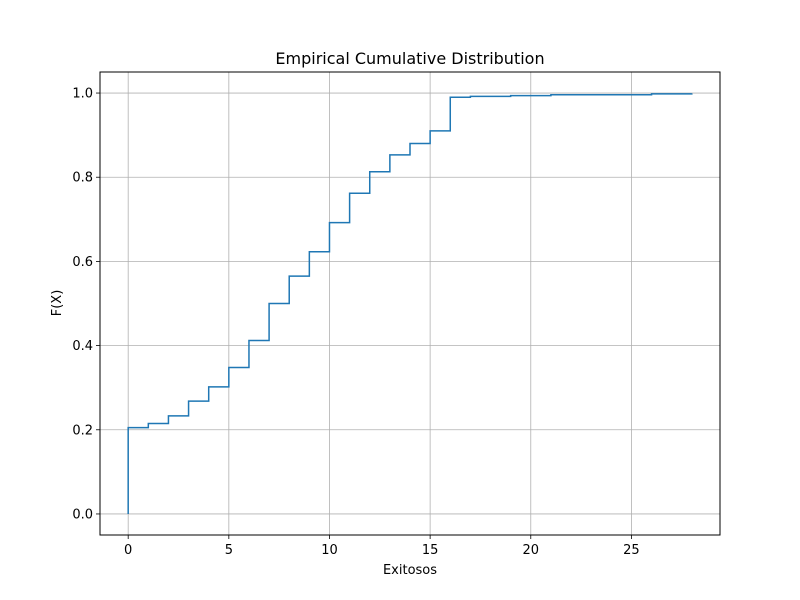  I want to click on y-tick-label: 0.8, so click(82, 178).